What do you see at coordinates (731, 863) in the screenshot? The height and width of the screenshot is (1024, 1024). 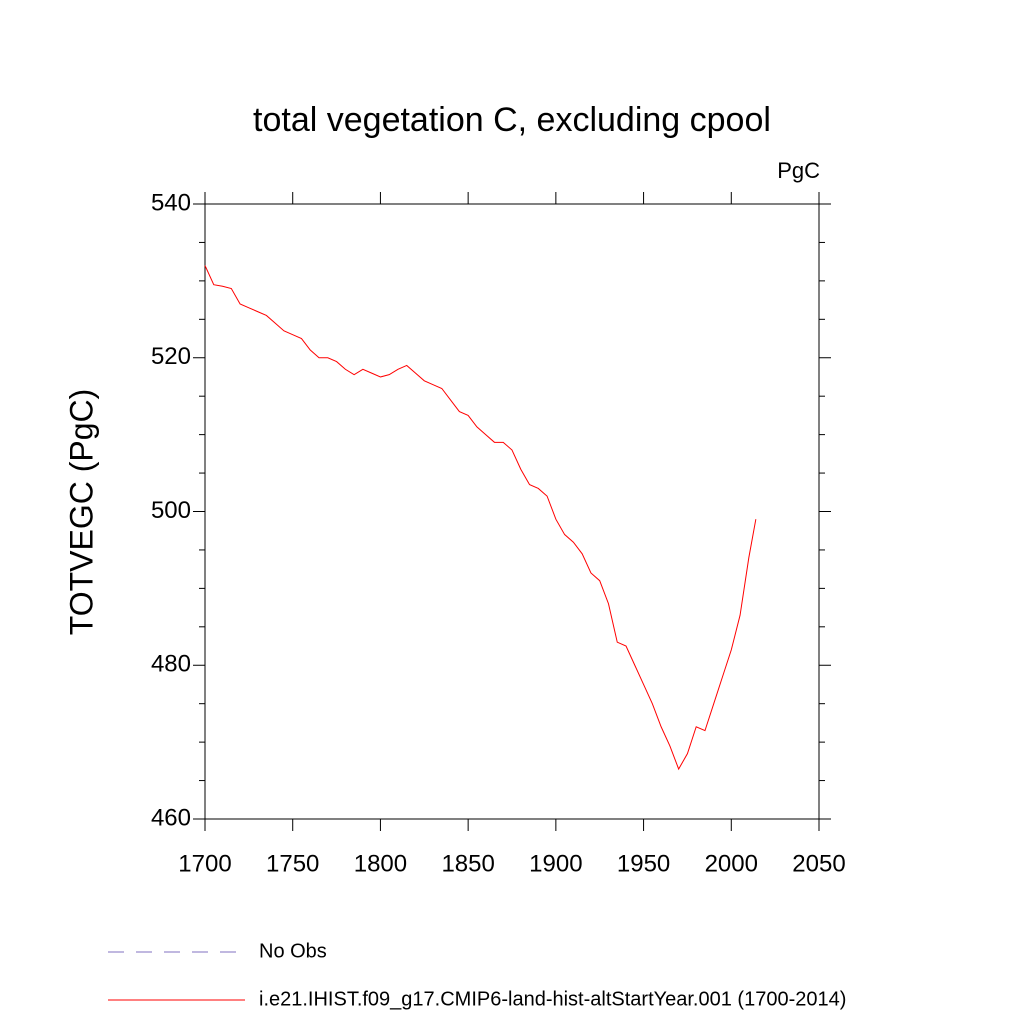 I see `x-tick-label: 2000` at bounding box center [731, 863].